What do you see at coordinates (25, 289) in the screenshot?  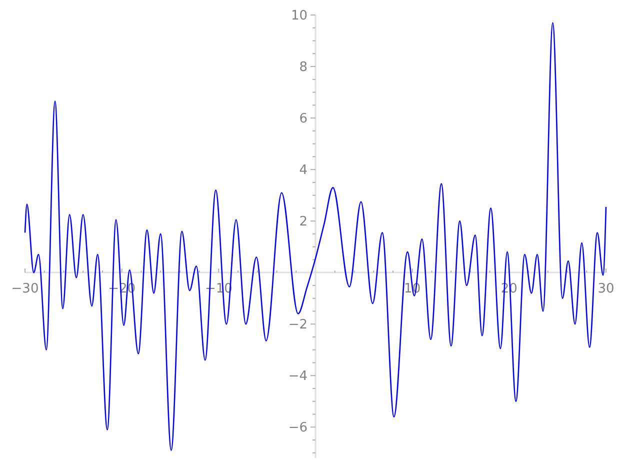 I see `x-tick-label: −30` at bounding box center [25, 289].